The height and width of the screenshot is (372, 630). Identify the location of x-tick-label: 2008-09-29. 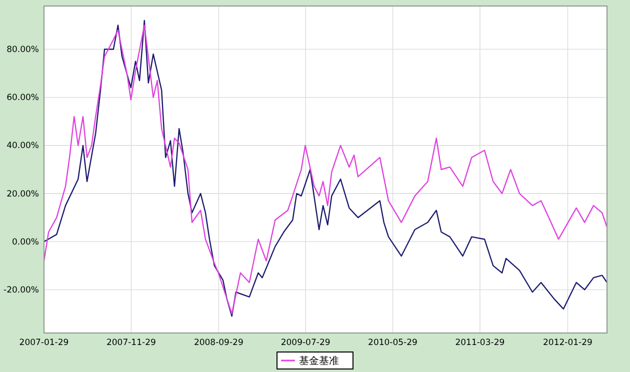
(219, 343).